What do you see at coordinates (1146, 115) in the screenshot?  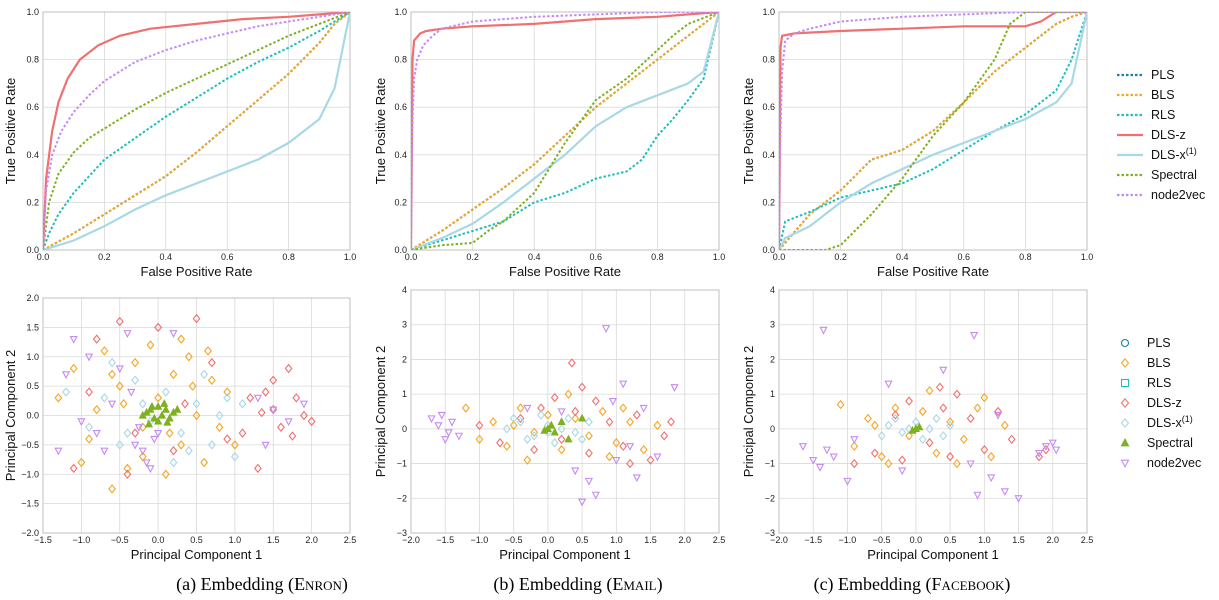 I see `legend-item-rls: RLS` at bounding box center [1146, 115].